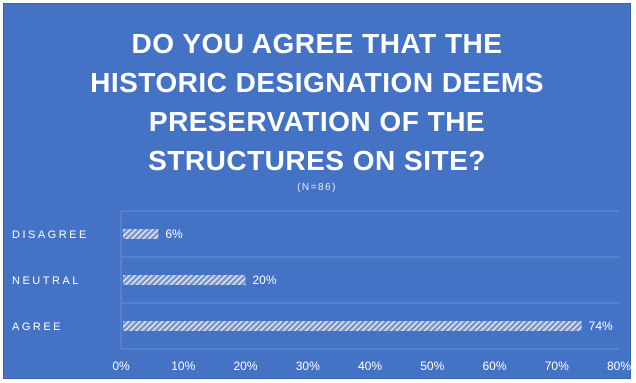  Describe the element at coordinates (557, 366) in the screenshot. I see `tick-label: 70%` at that location.